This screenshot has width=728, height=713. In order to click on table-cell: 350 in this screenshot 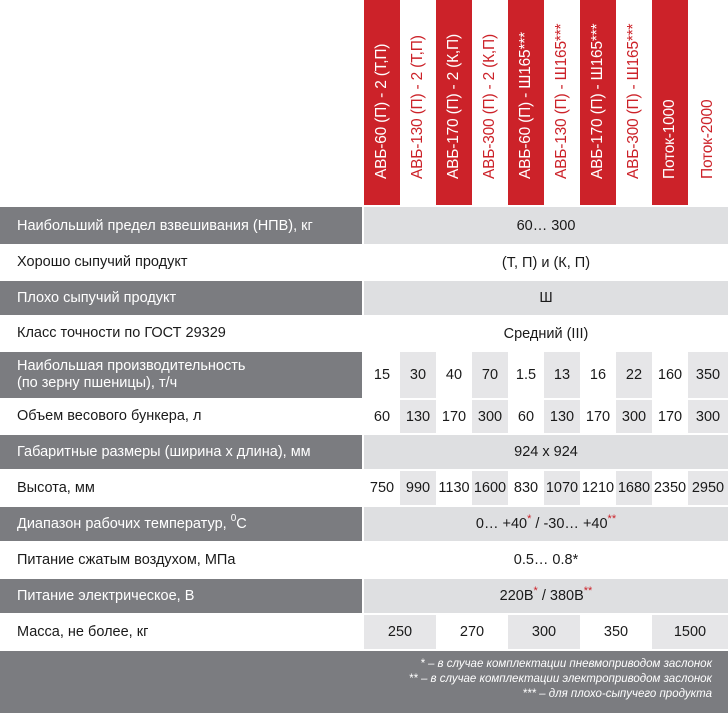, I will do `click(616, 632)`.